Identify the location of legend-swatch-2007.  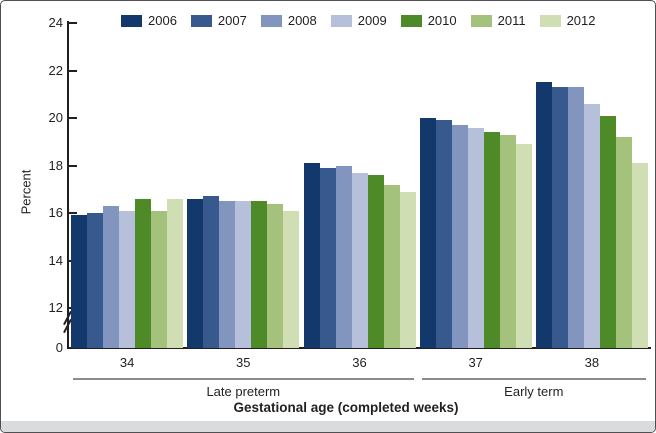
(201, 21).